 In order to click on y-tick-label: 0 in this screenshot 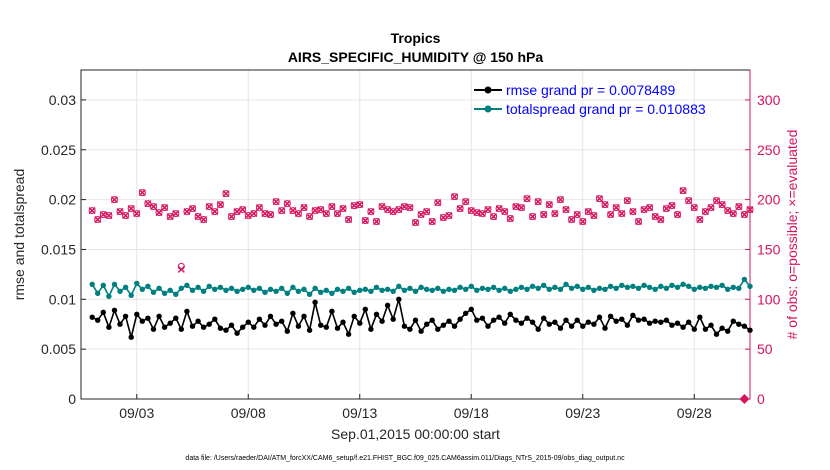, I will do `click(72, 399)`.